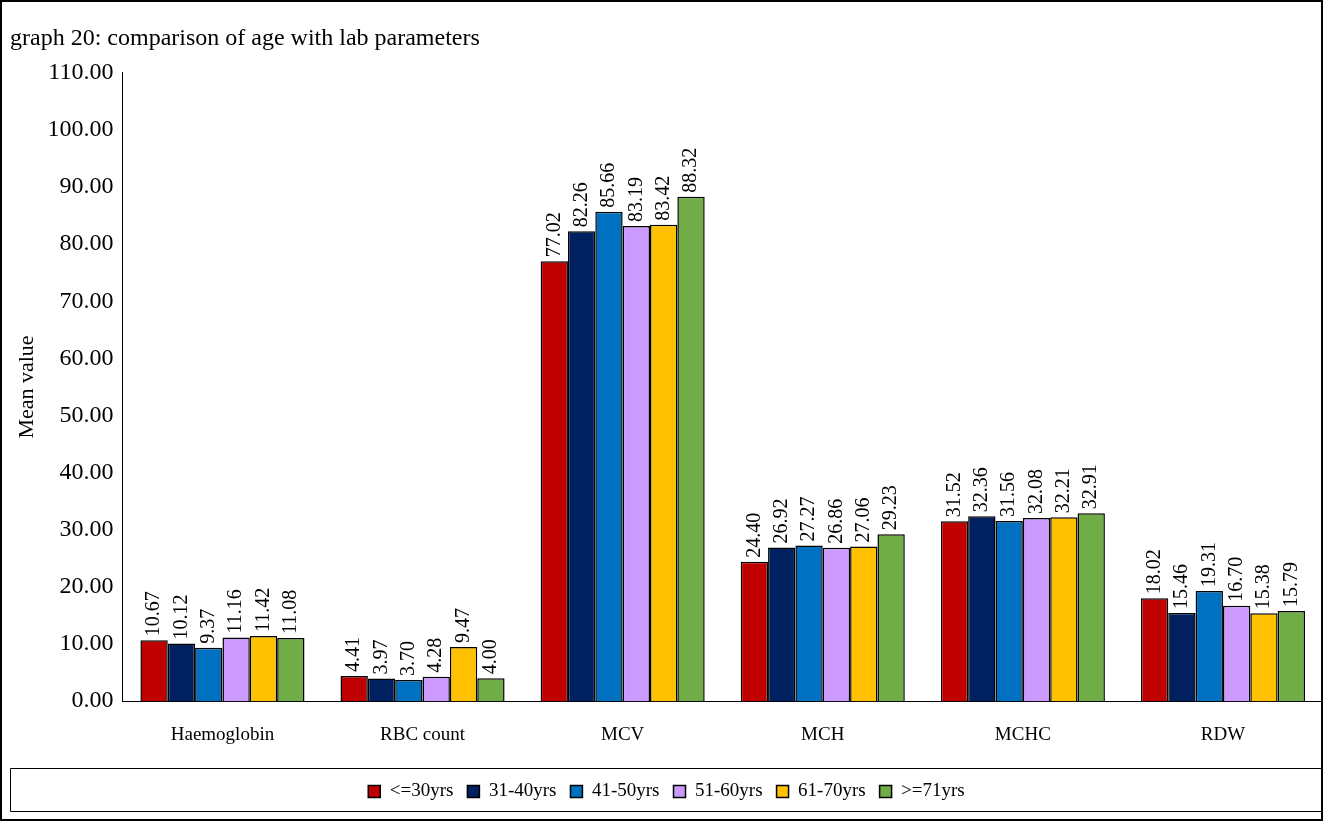  What do you see at coordinates (92, 699) in the screenshot?
I see `y-tick-label: 0.00` at bounding box center [92, 699].